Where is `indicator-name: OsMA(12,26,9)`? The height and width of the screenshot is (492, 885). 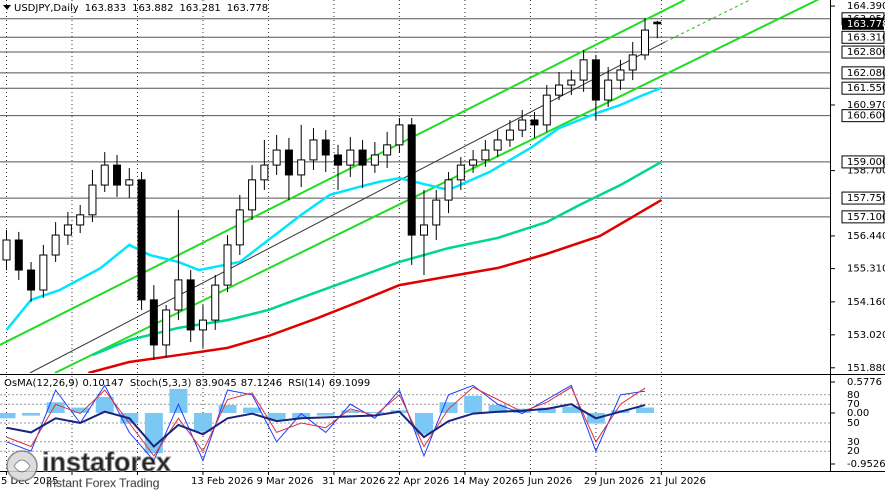 indicator-name: OsMA(12,26,9) is located at coordinates (41, 383).